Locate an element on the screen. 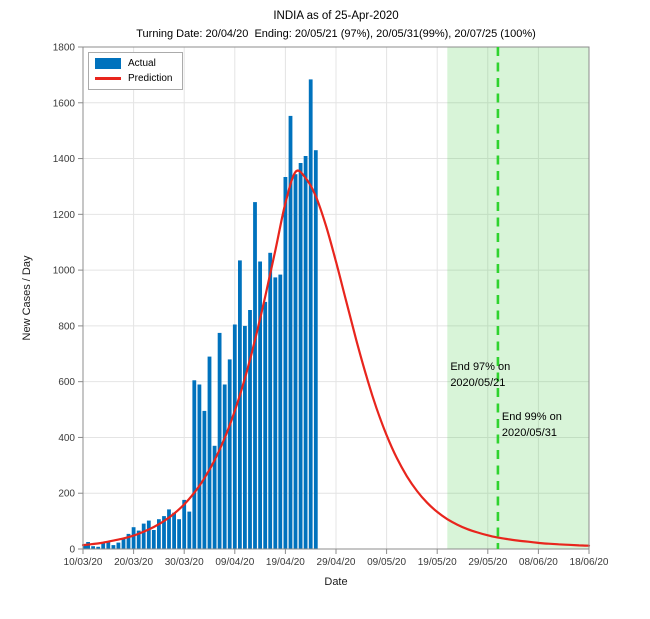 Image resolution: width=650 pixels, height=619 pixels. y-tick-label: 1800 is located at coordinates (64, 48).